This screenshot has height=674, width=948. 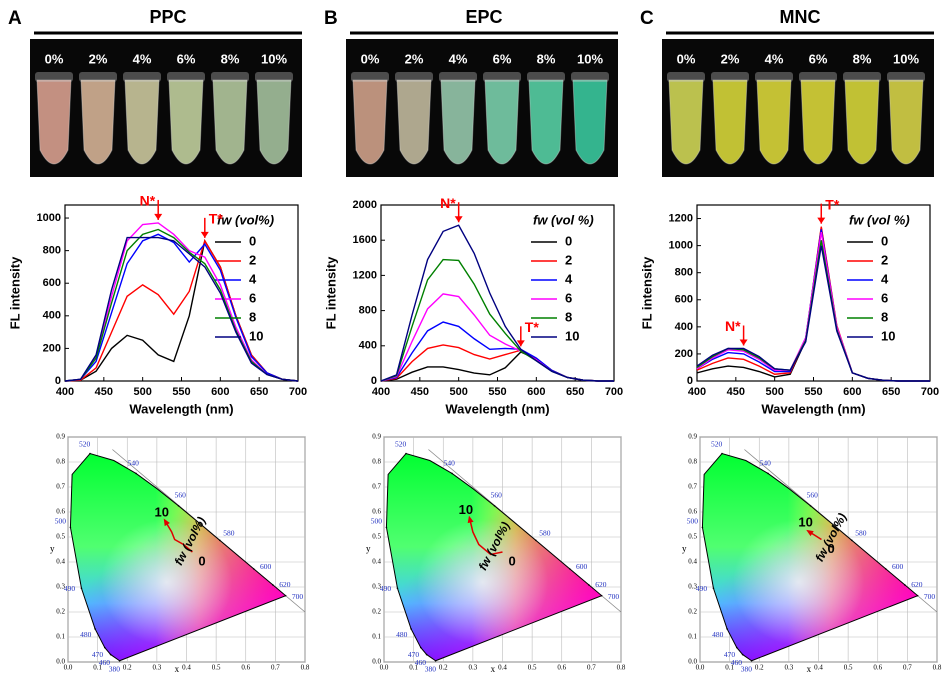 I want to click on y-tick-label: 400, so click(x=684, y=327).